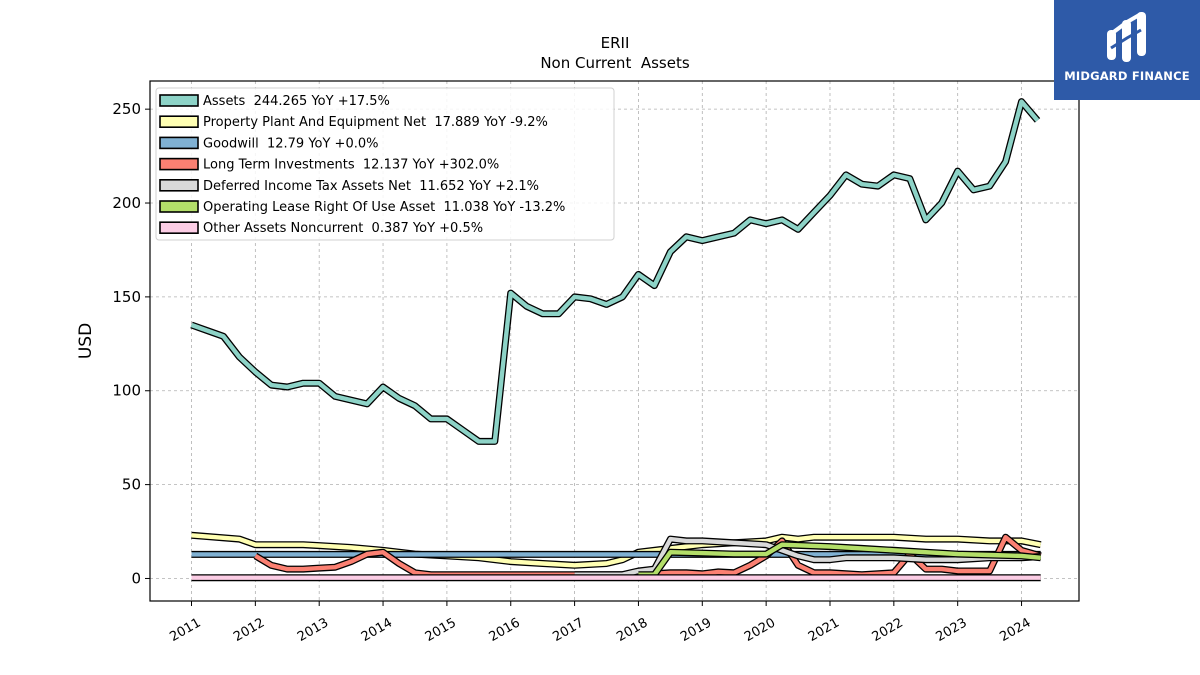  Describe the element at coordinates (1126, 37) in the screenshot. I see `midgard-m-logo-icon` at that location.